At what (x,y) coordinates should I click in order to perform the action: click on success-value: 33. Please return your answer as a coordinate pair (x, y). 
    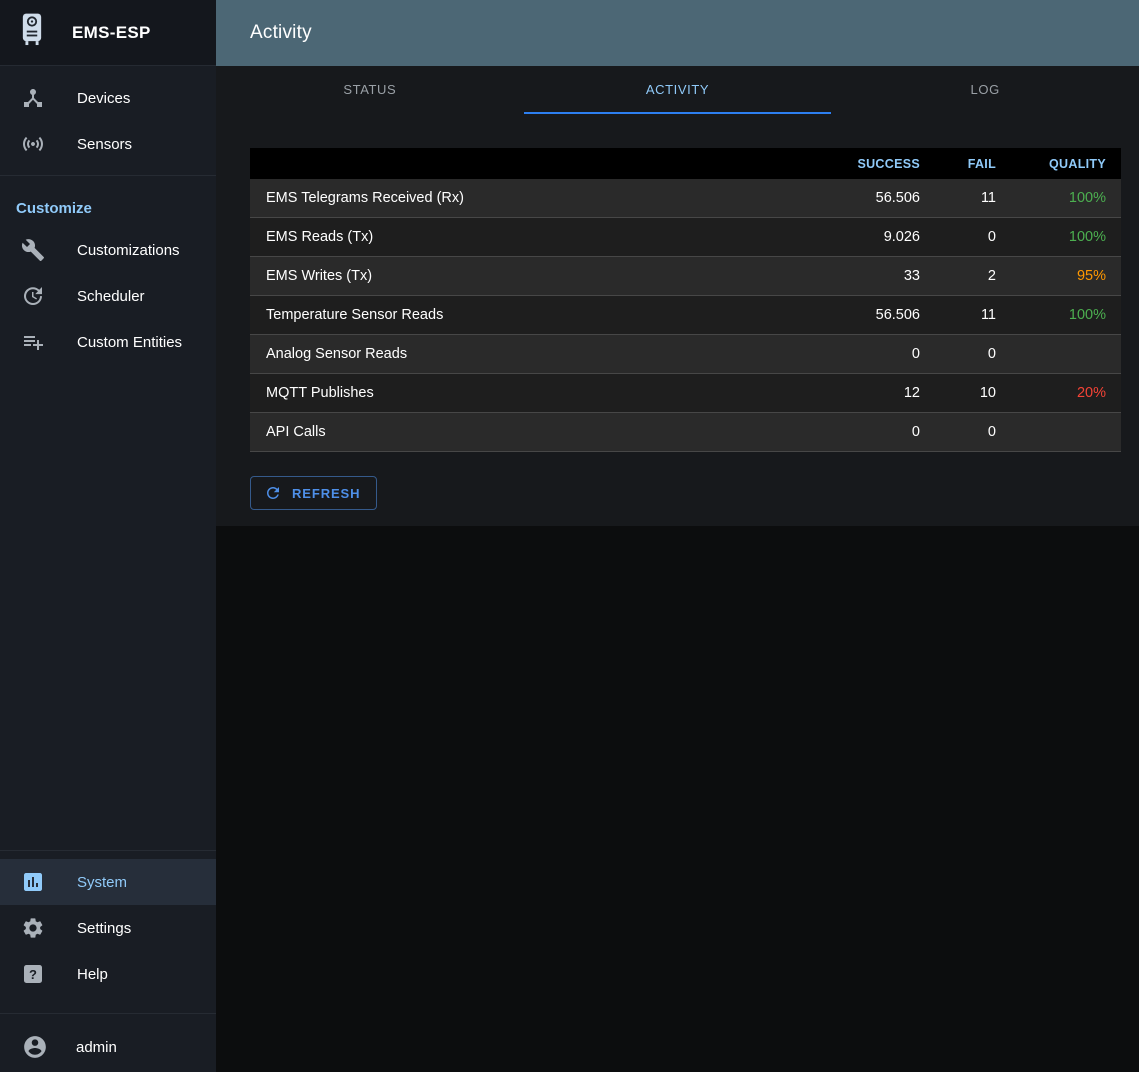
    Looking at the image, I should click on (911, 276).